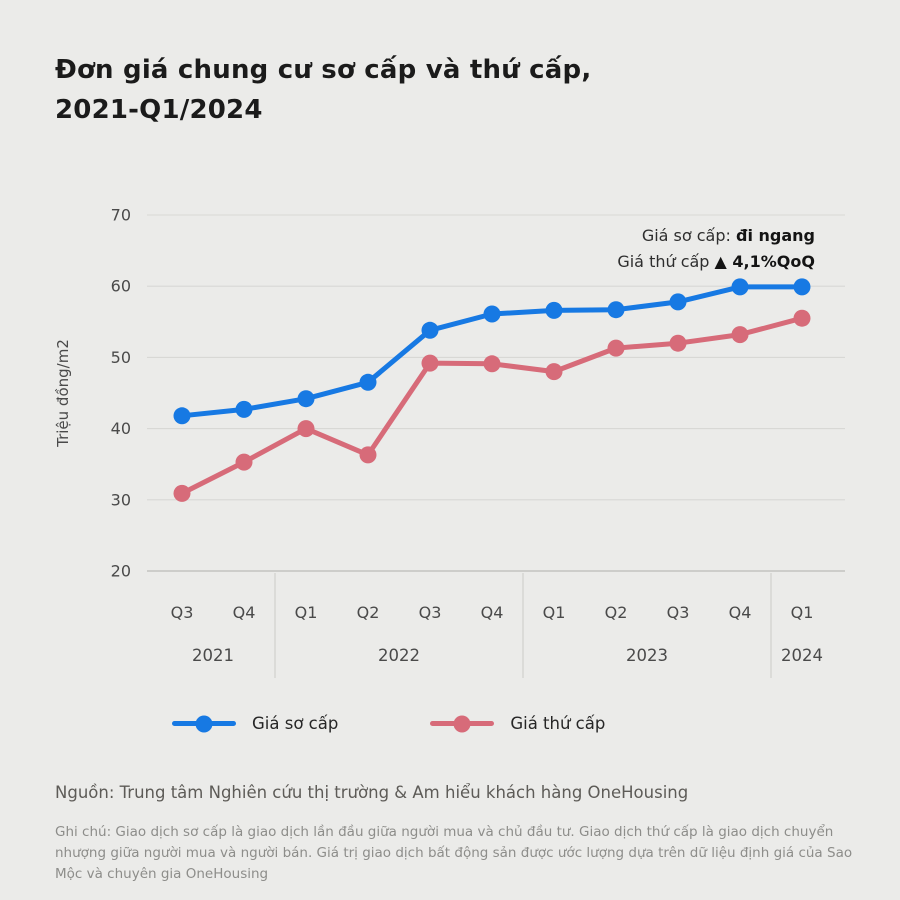  Describe the element at coordinates (182, 612) in the screenshot. I see `x-tick-label-Q3-2021: Q3` at that location.